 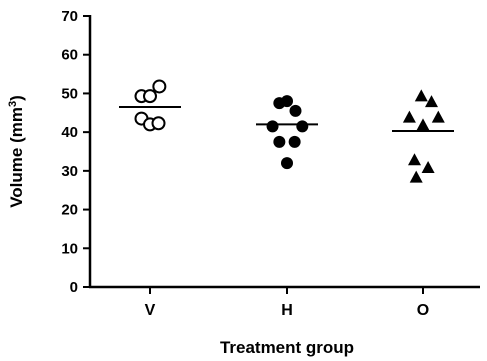 What do you see at coordinates (150, 310) in the screenshot?
I see `x-tick-label-v: V` at bounding box center [150, 310].